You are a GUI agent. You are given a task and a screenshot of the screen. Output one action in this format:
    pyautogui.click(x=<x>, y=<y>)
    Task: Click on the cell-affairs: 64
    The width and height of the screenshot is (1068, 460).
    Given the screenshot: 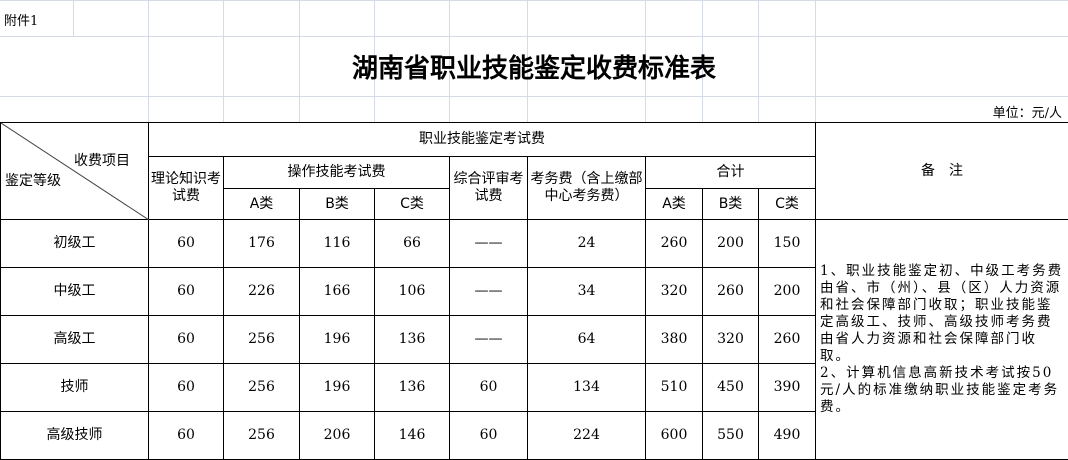 What is the action you would take?
    pyautogui.click(x=587, y=340)
    